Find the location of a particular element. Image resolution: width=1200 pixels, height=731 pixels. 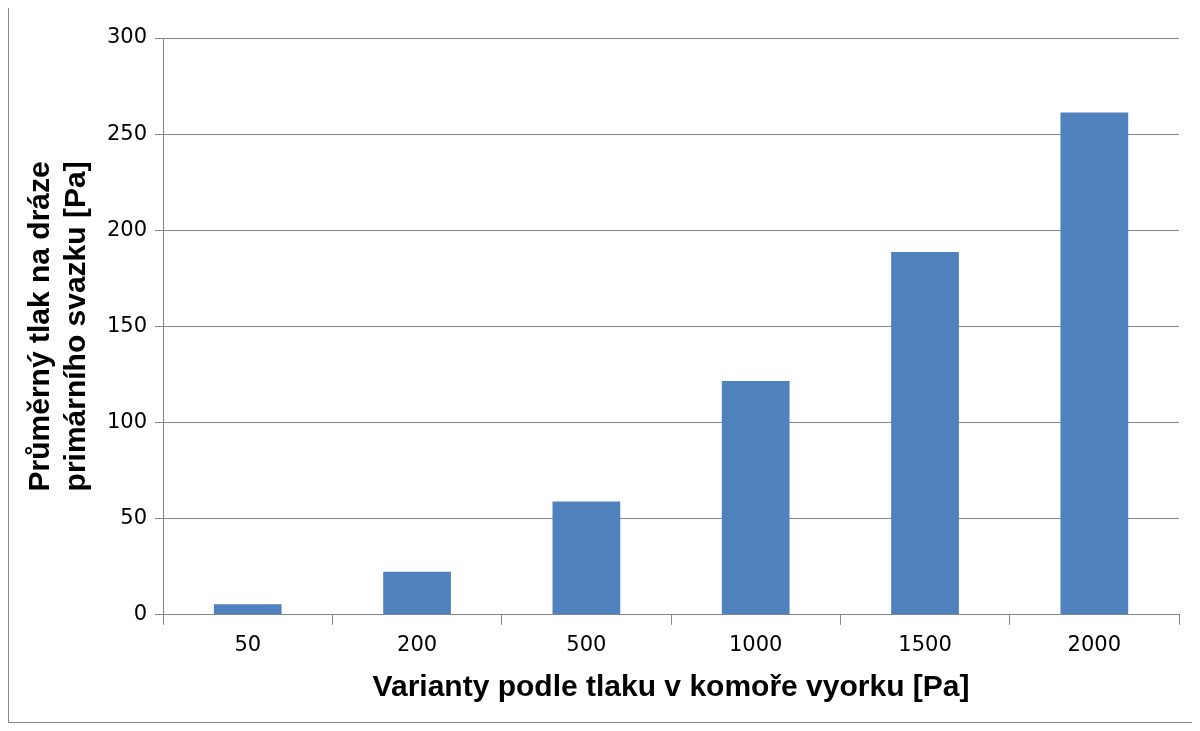

x-tick-label: 1000 is located at coordinates (755, 643).